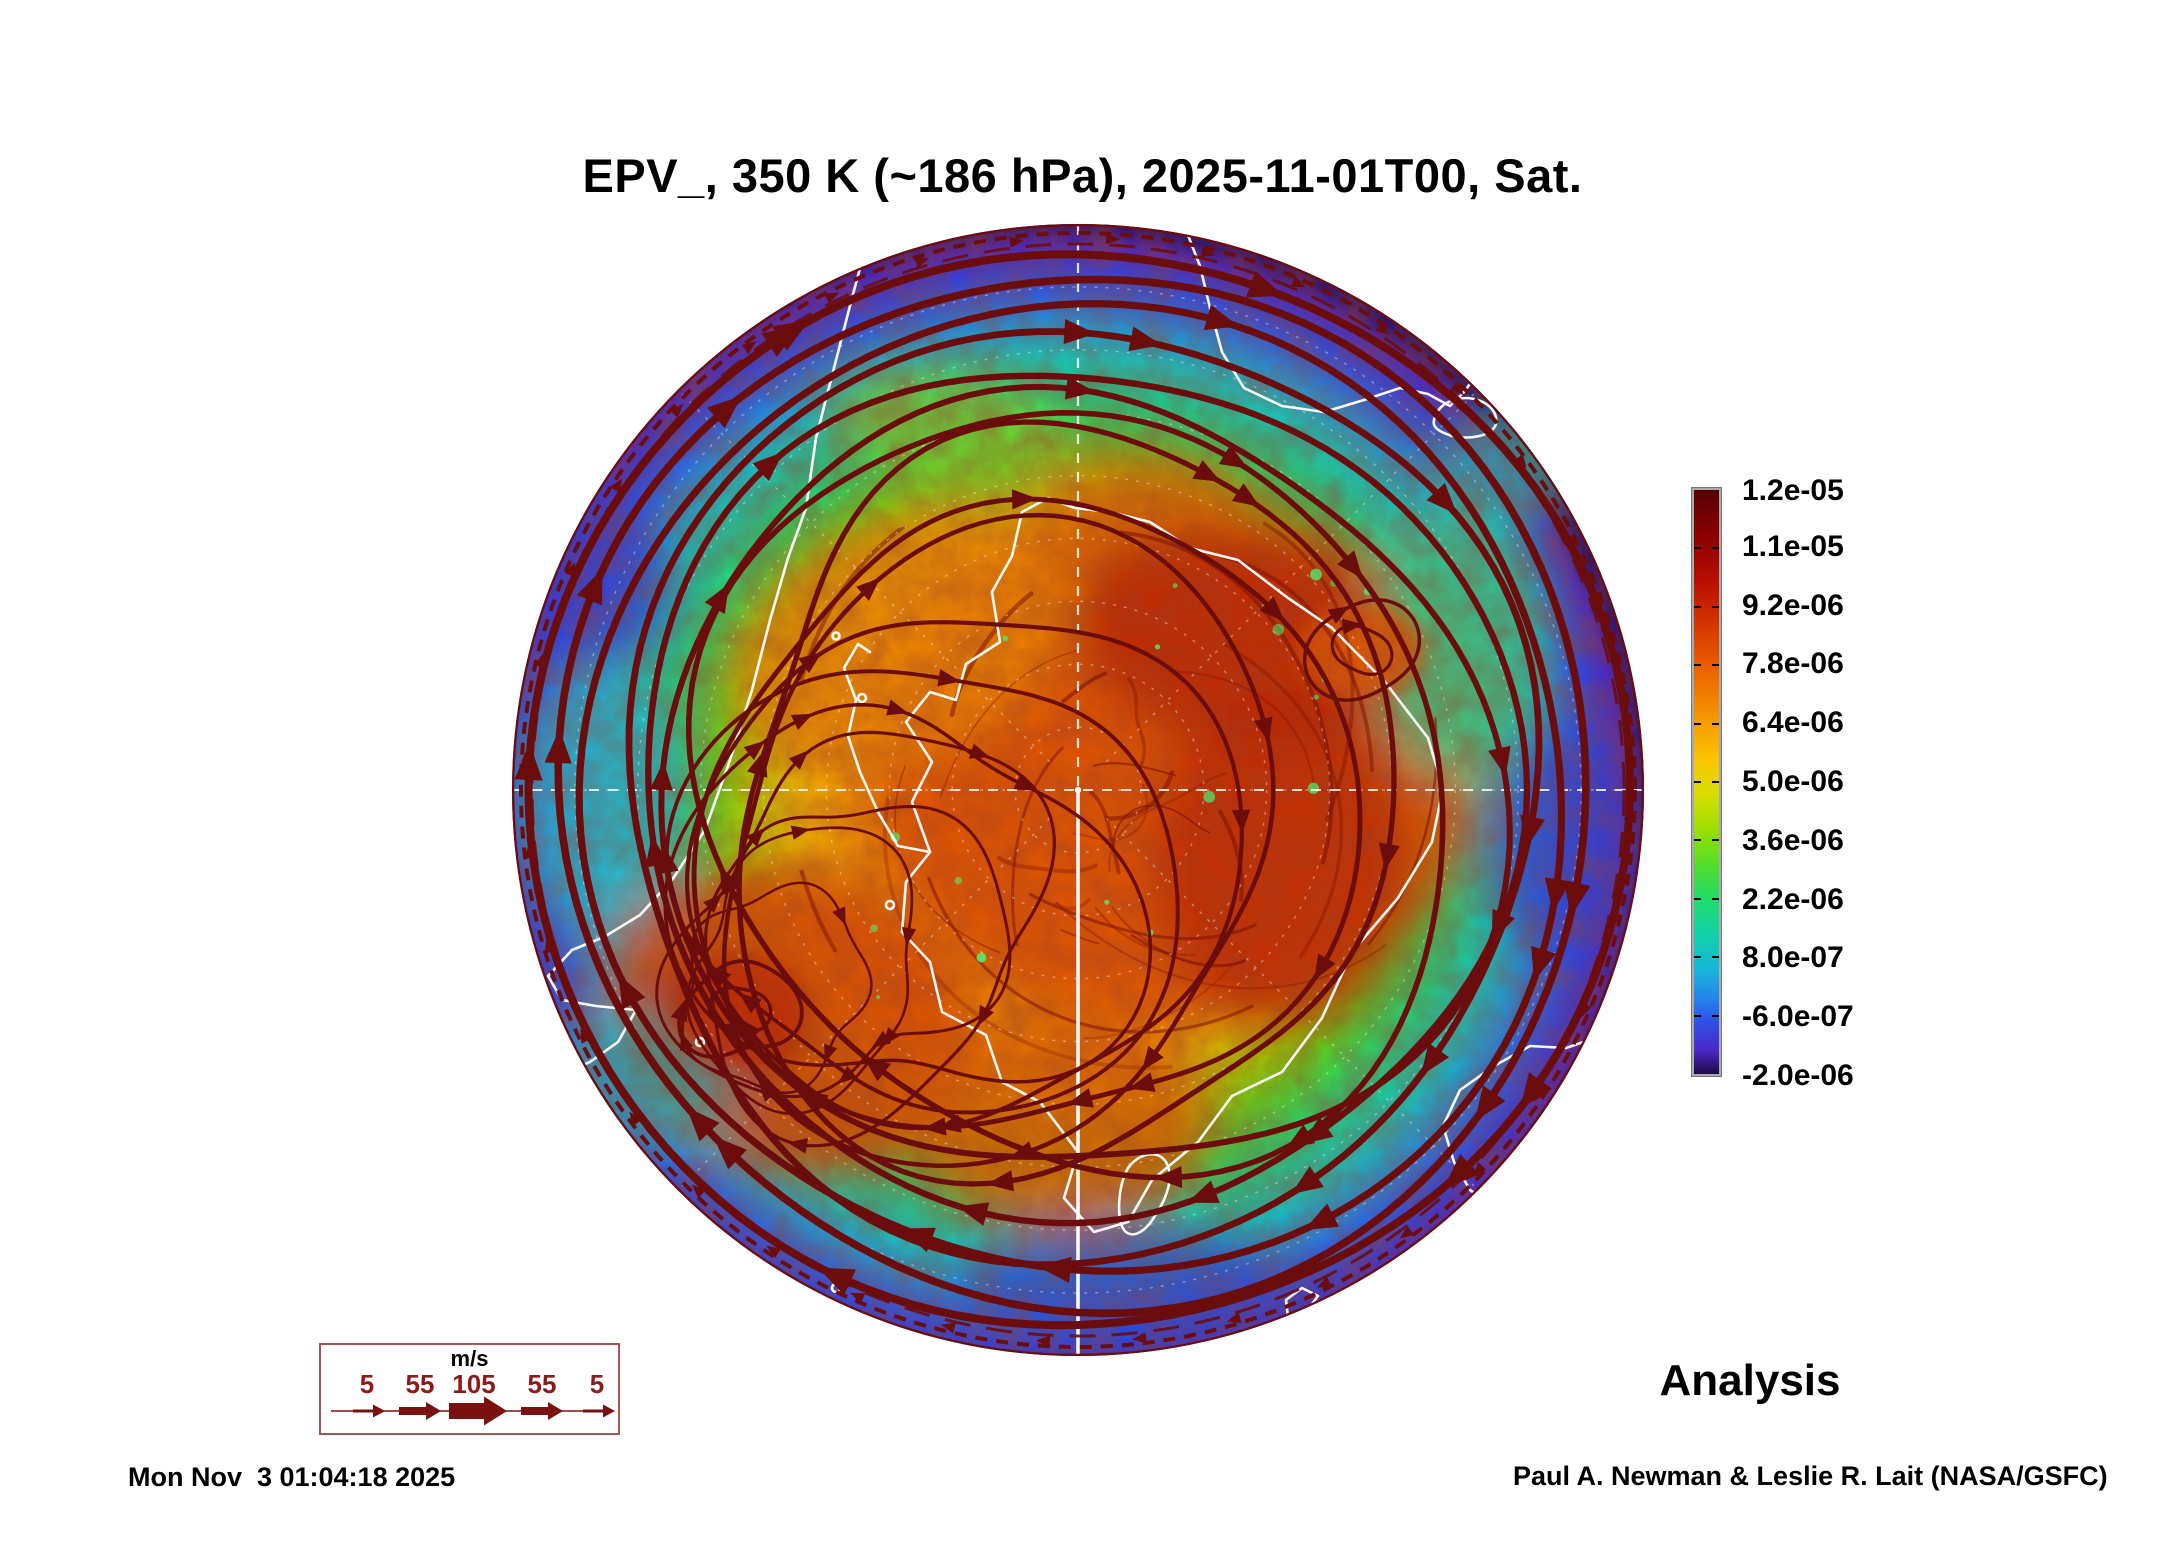 This screenshot has height=1561, width=2165. What do you see at coordinates (474, 1384) in the screenshot?
I see `legend-speed: 105` at bounding box center [474, 1384].